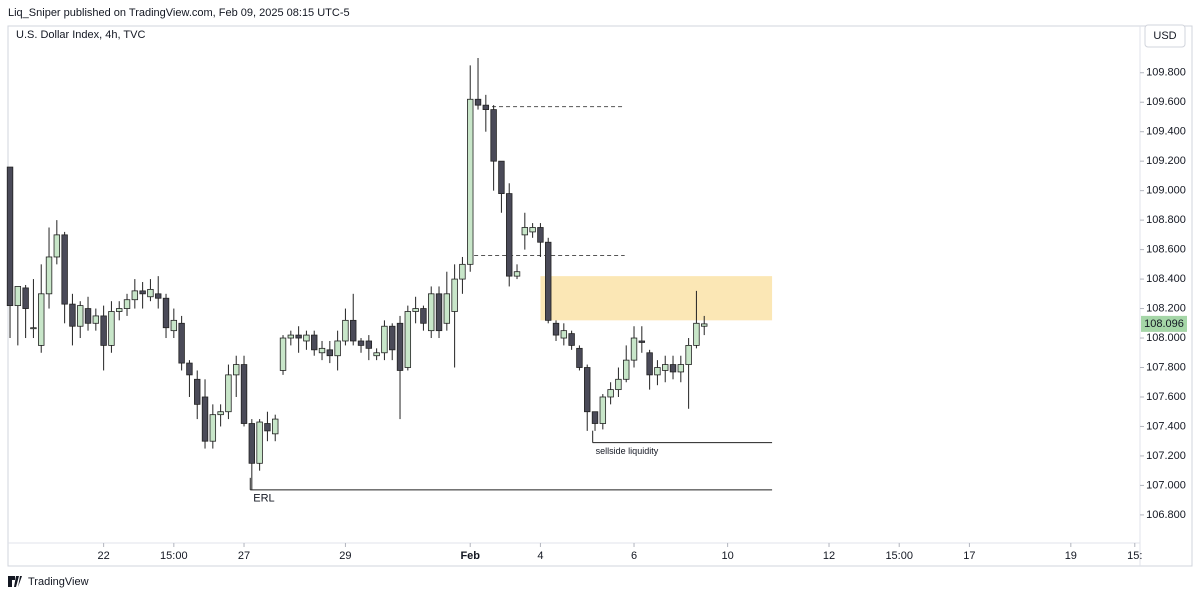 The height and width of the screenshot is (601, 1200). What do you see at coordinates (1166, 456) in the screenshot?
I see `y-tick-label: 107.200` at bounding box center [1166, 456].